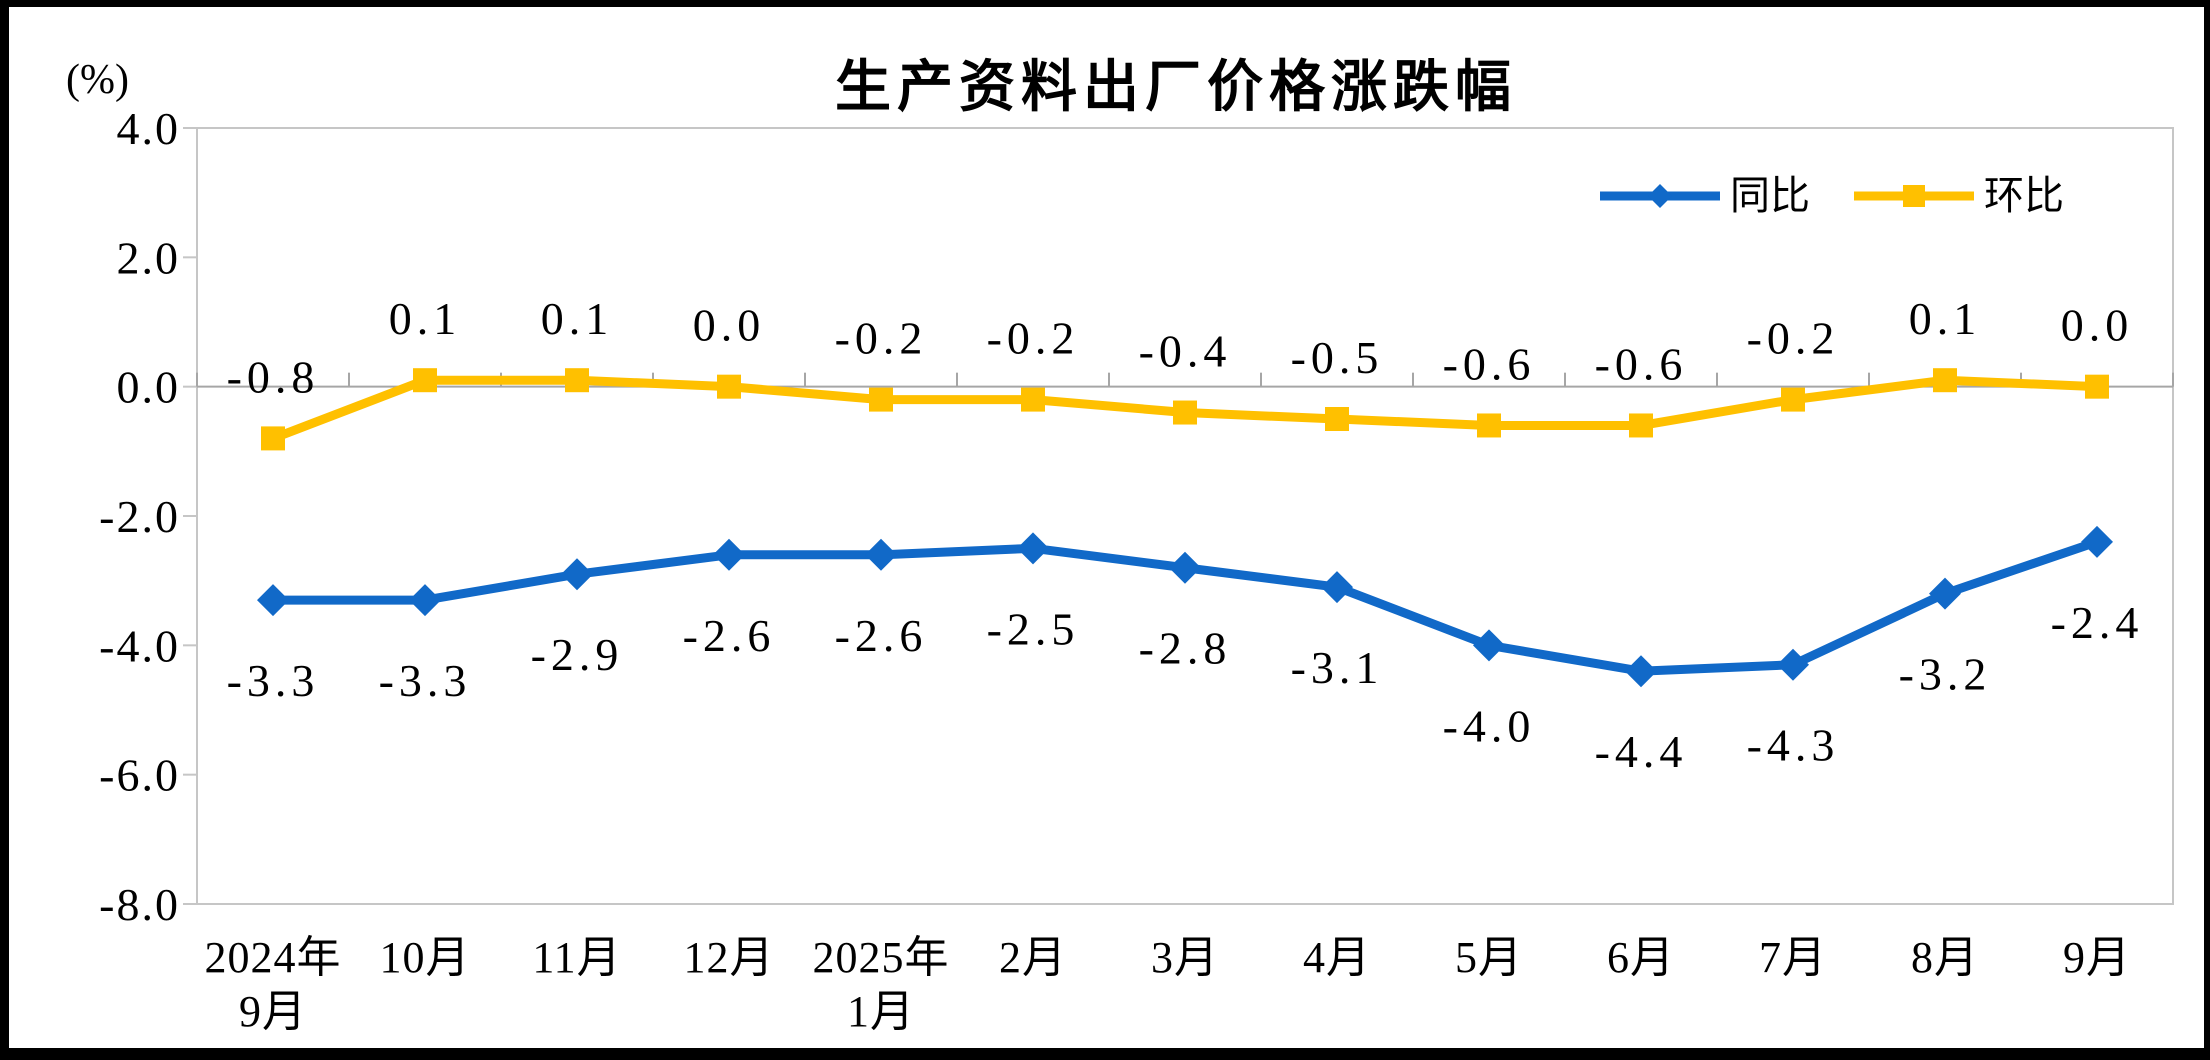 This screenshot has width=2210, height=1060. What do you see at coordinates (1185, 648) in the screenshot?
I see `data-label: -2.8` at bounding box center [1185, 648].